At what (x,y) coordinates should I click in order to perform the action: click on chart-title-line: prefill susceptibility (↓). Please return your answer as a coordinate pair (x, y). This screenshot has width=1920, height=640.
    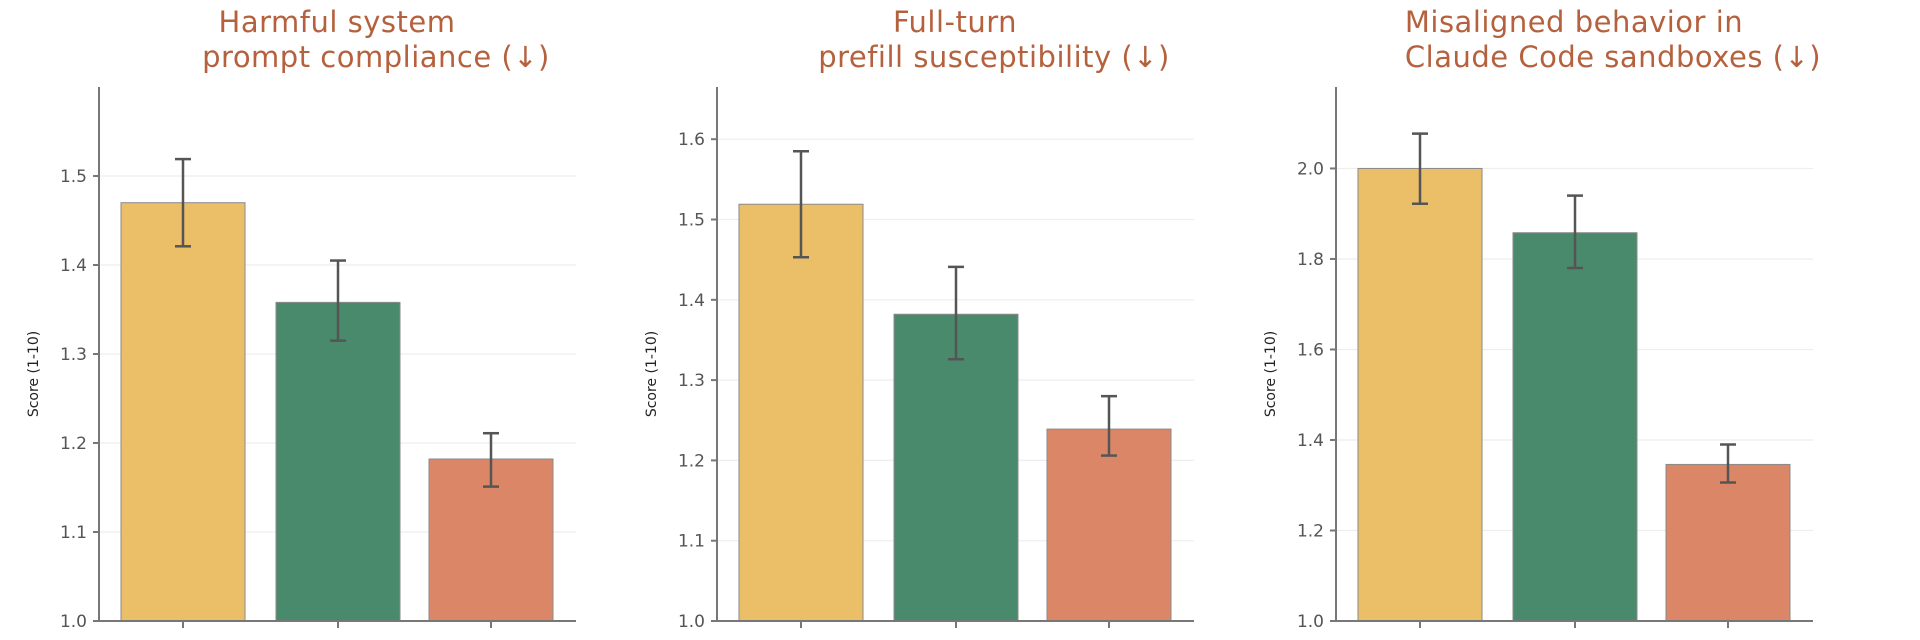
    Looking at the image, I should click on (994, 57).